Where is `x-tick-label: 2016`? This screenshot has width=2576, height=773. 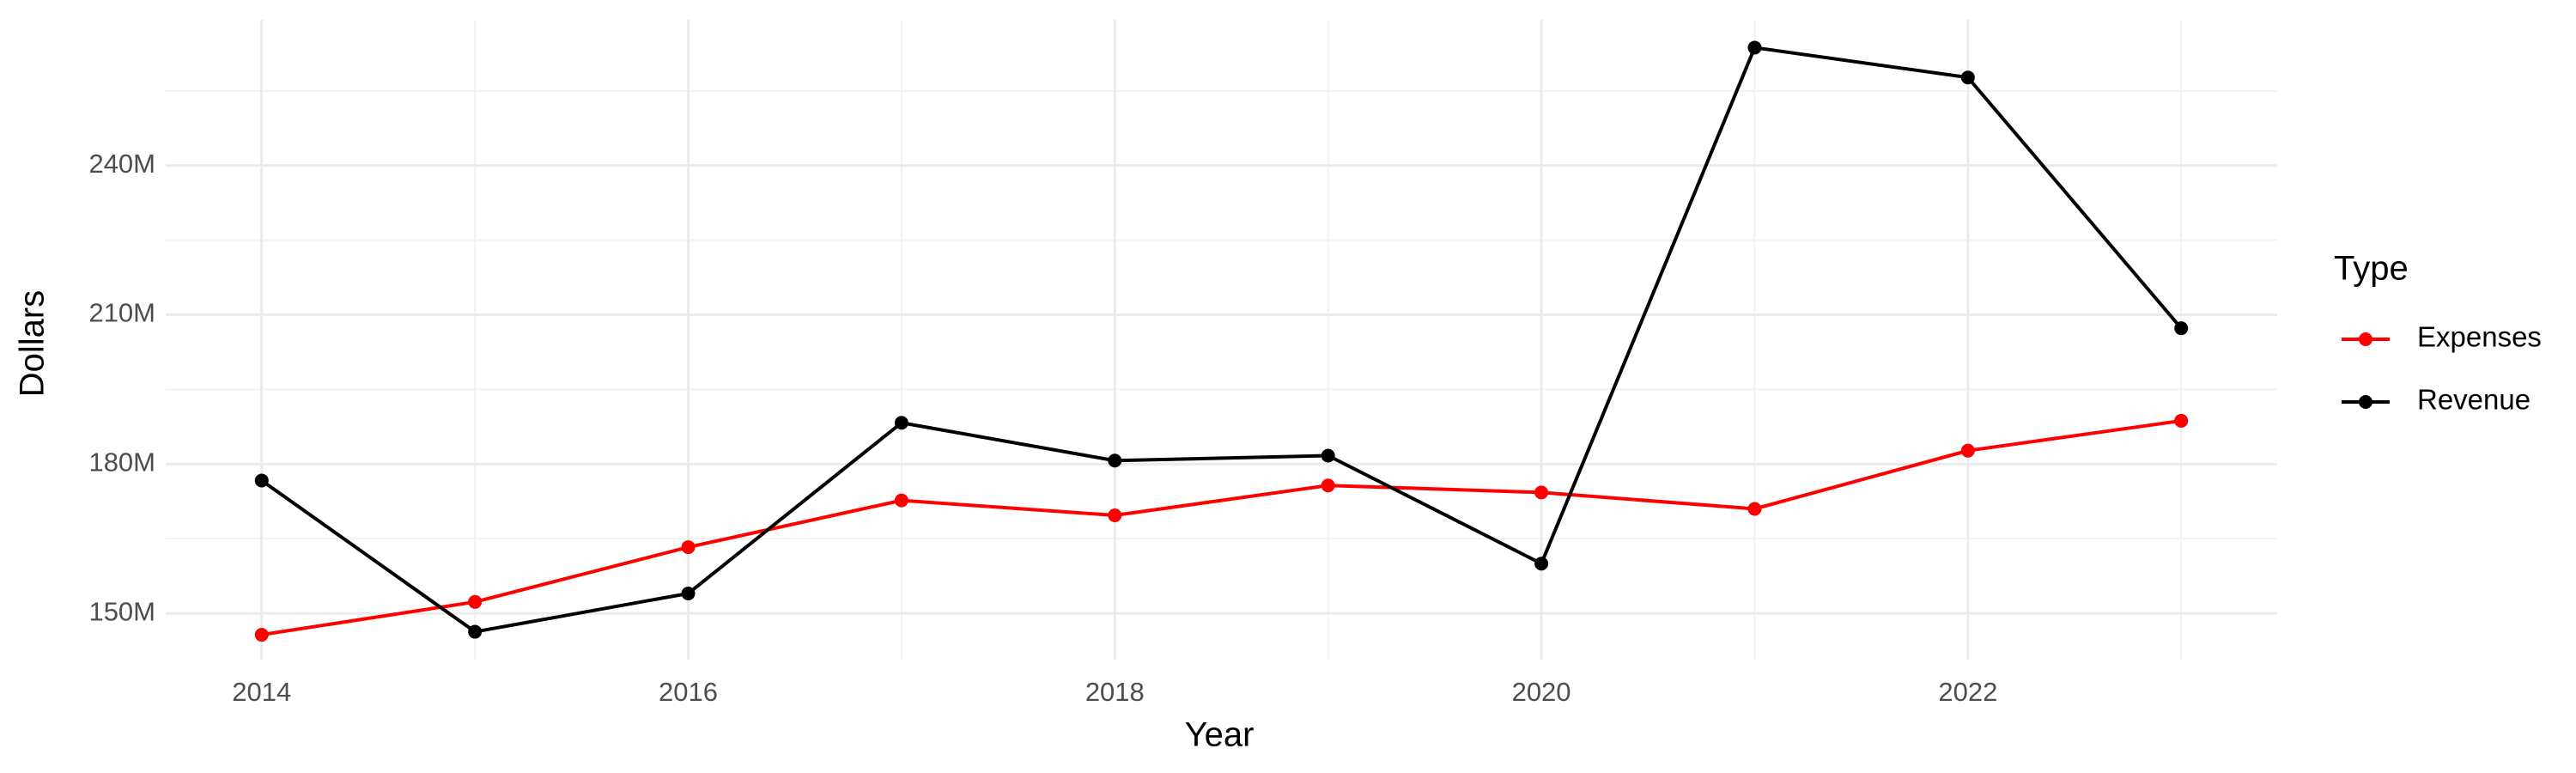 x-tick-label: 2016 is located at coordinates (689, 692).